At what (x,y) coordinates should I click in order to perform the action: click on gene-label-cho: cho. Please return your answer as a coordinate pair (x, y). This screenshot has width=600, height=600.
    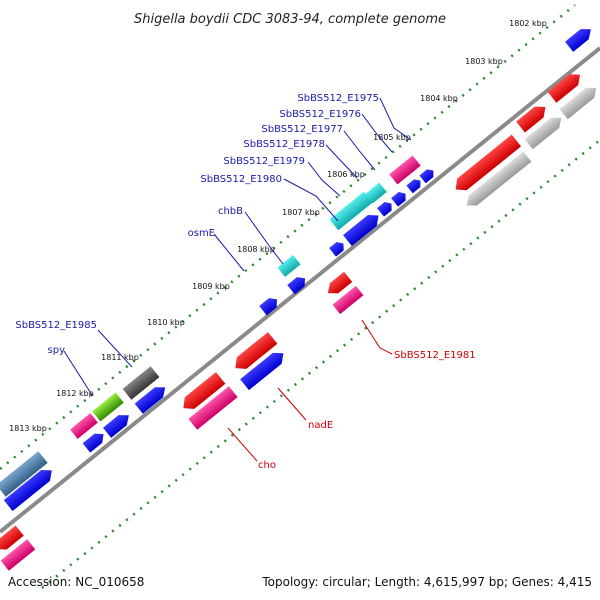
    Looking at the image, I should click on (267, 465).